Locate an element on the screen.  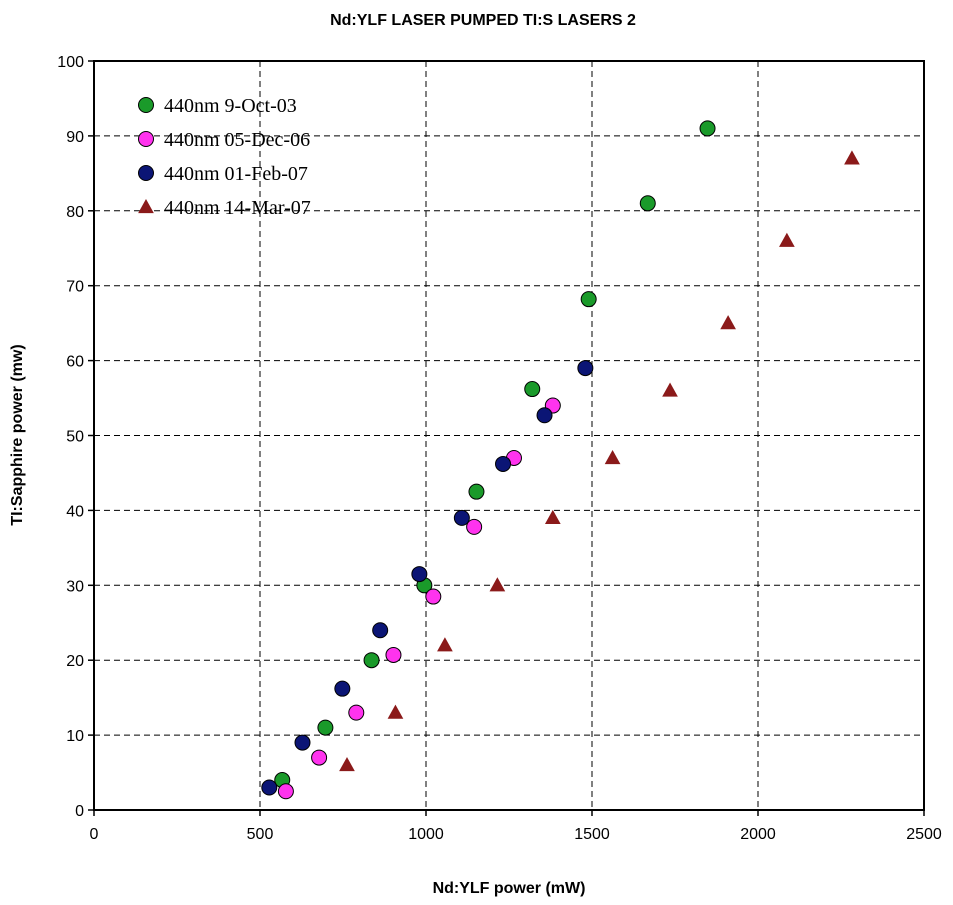
x-tick-label: 0 is located at coordinates (94, 834).